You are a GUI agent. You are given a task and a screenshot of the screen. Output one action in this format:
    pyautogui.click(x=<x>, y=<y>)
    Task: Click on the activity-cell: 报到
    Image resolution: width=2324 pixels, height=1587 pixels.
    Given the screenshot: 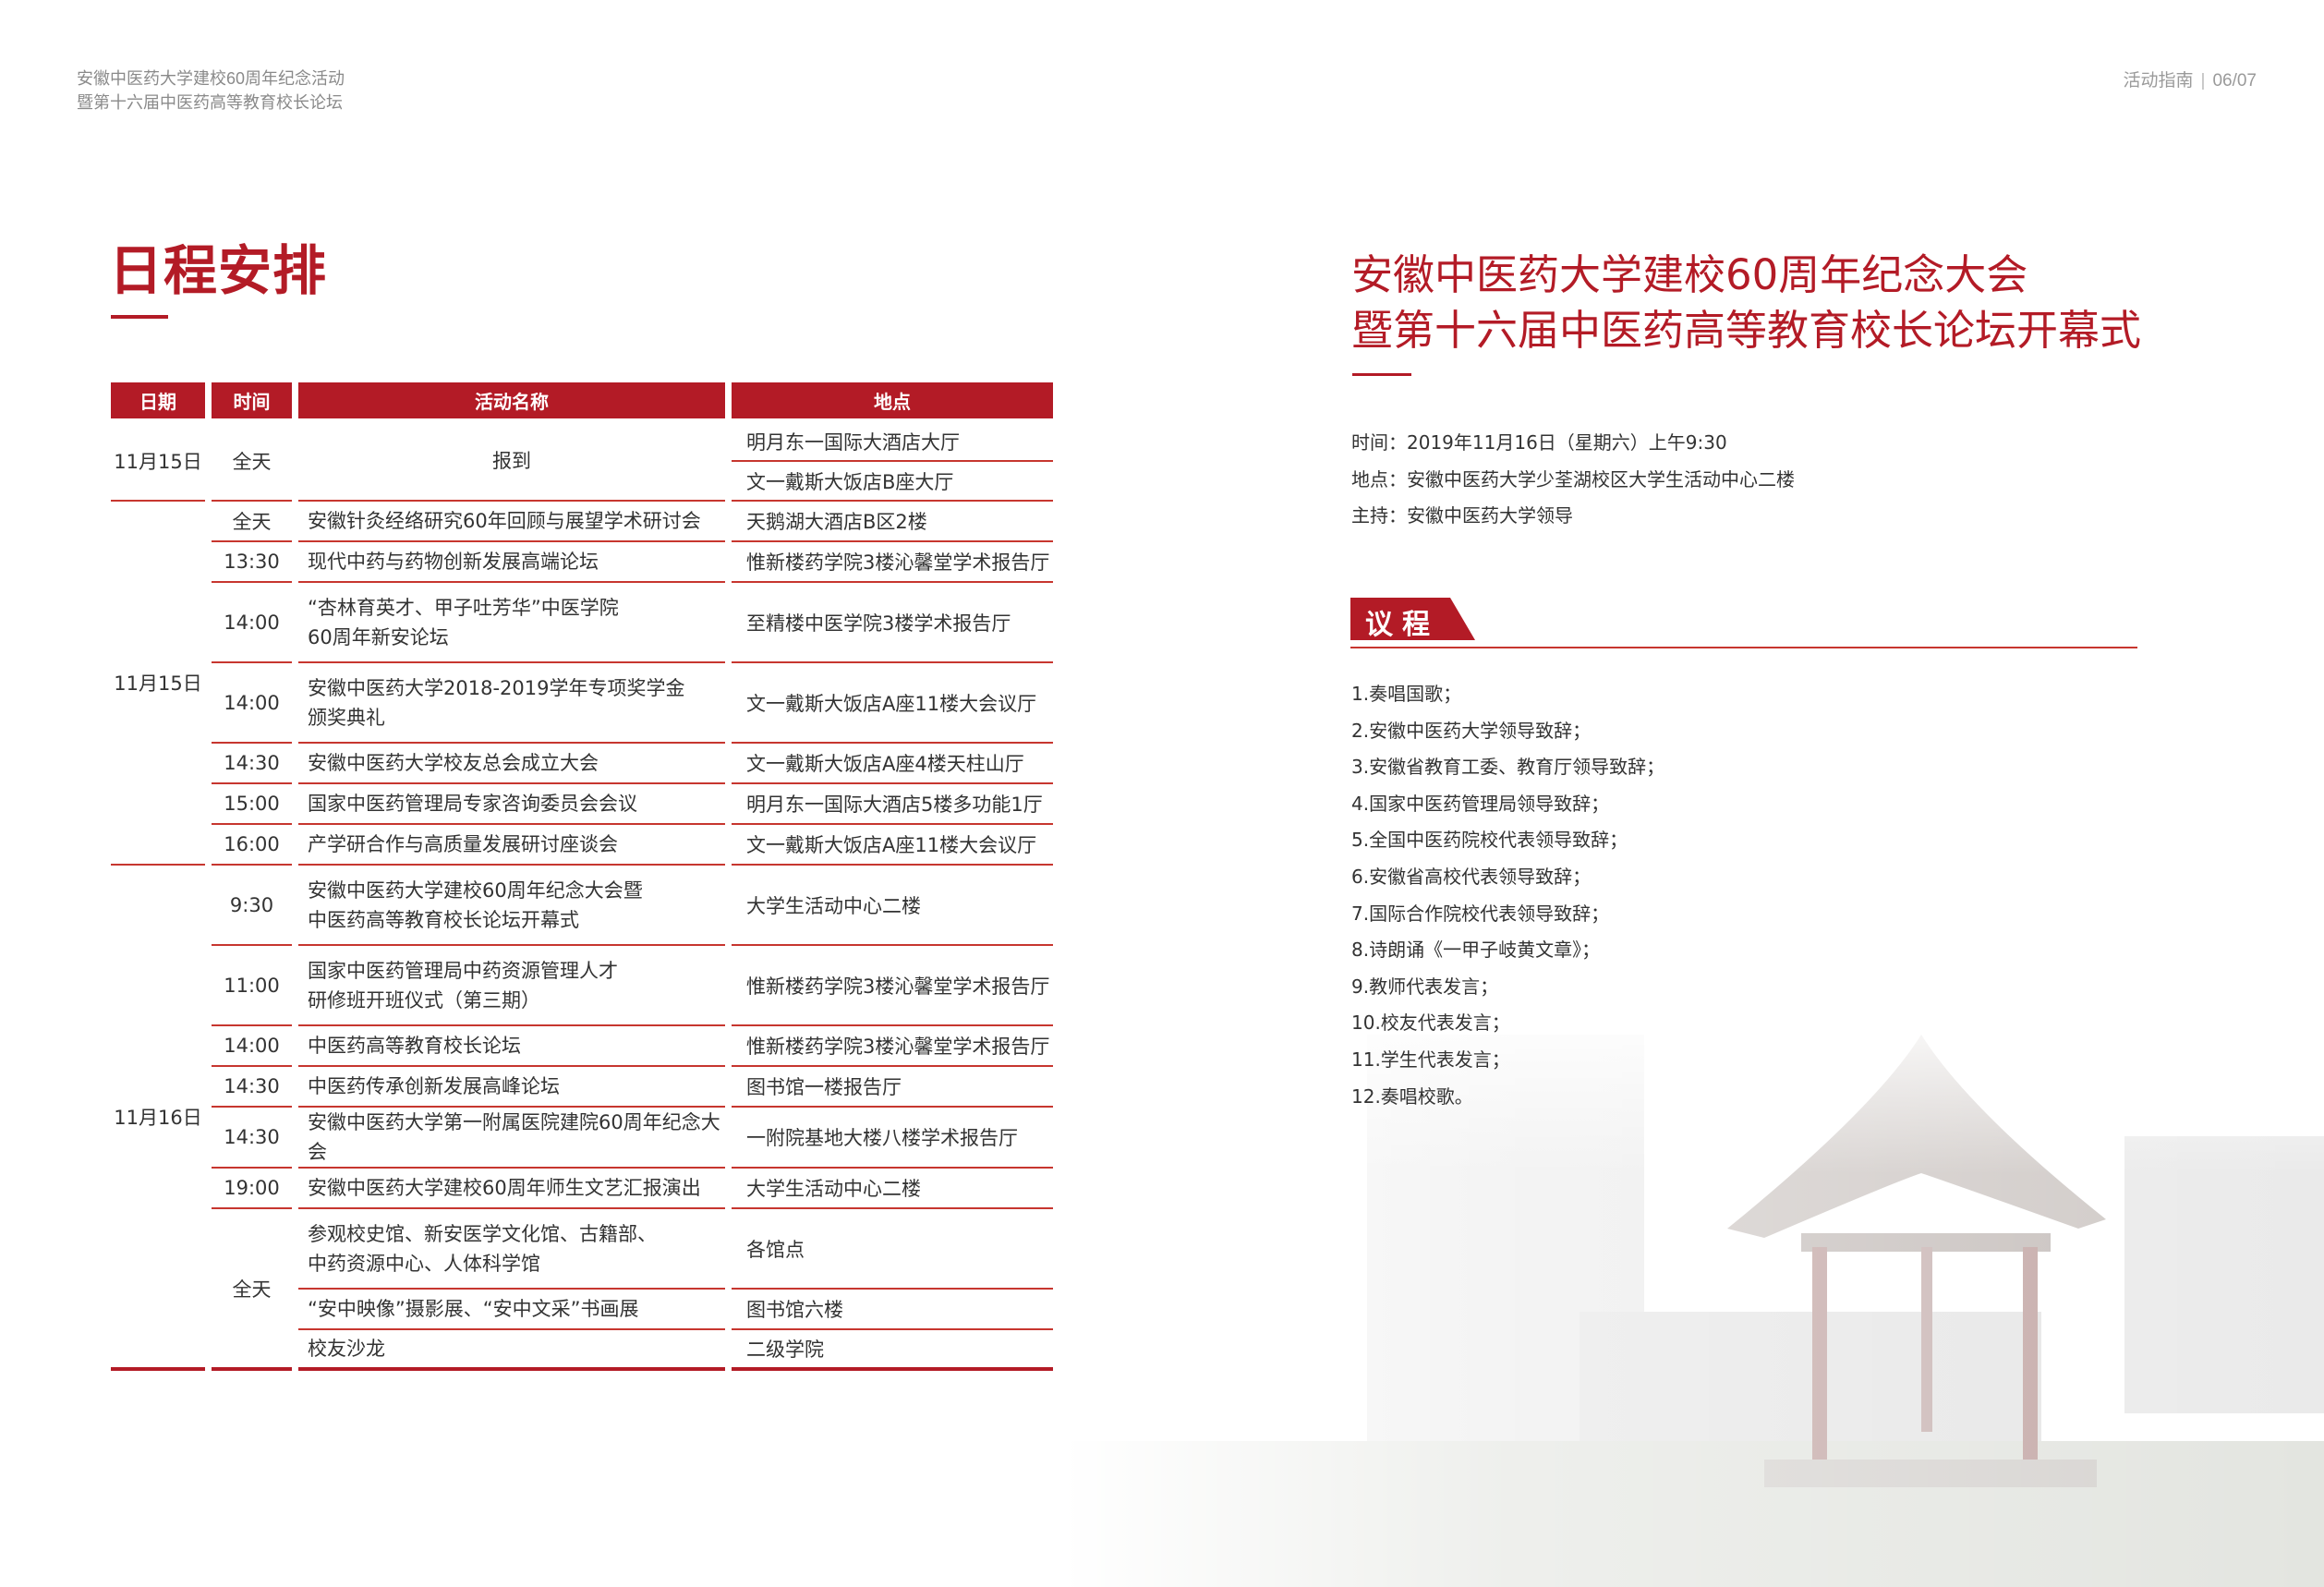 What is the action you would take?
    pyautogui.click(x=512, y=462)
    